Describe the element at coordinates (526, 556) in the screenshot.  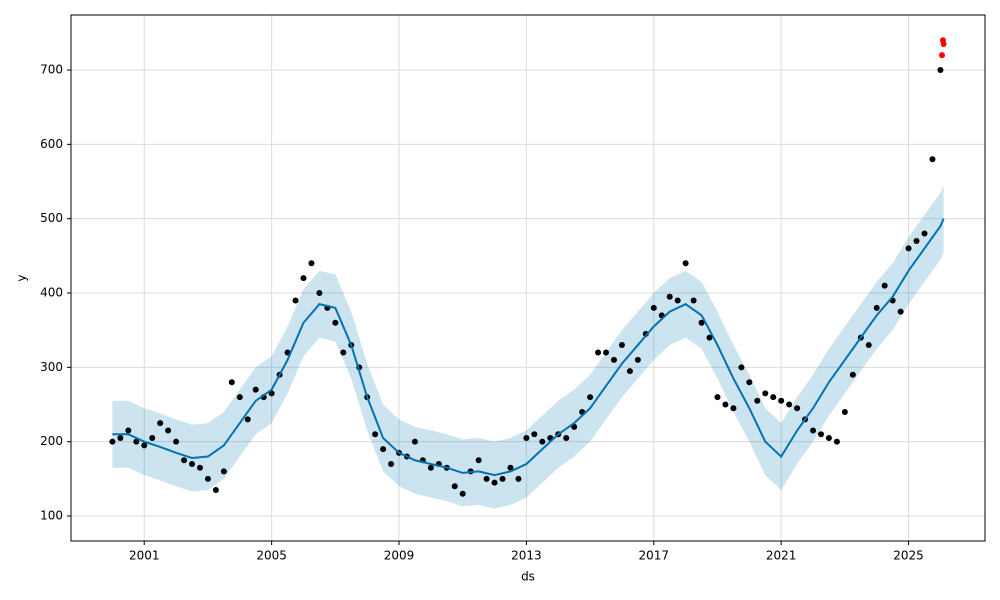
I see `x-tick-label: 2013` at that location.